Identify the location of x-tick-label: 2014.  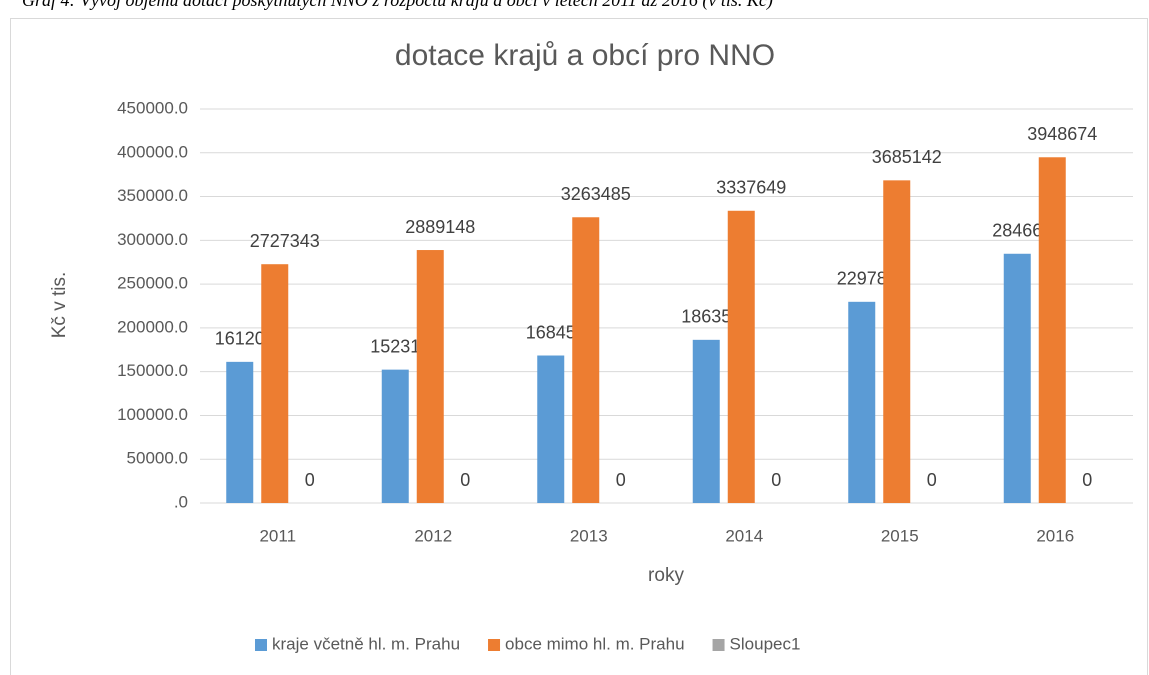
(744, 535).